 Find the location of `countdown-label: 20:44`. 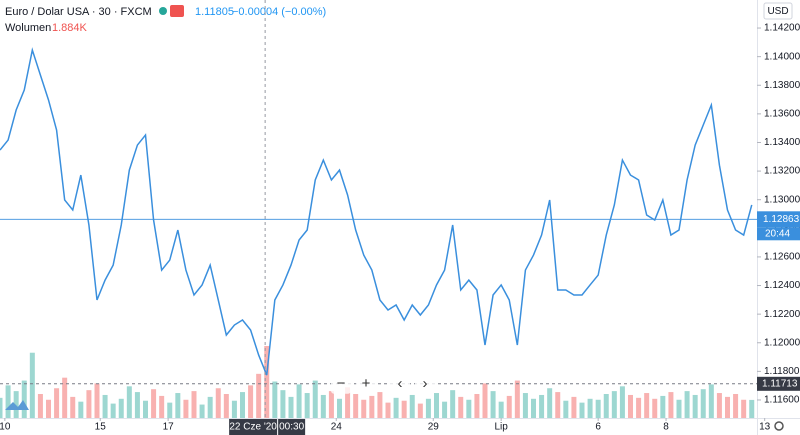

countdown-label: 20:44 is located at coordinates (777, 233).